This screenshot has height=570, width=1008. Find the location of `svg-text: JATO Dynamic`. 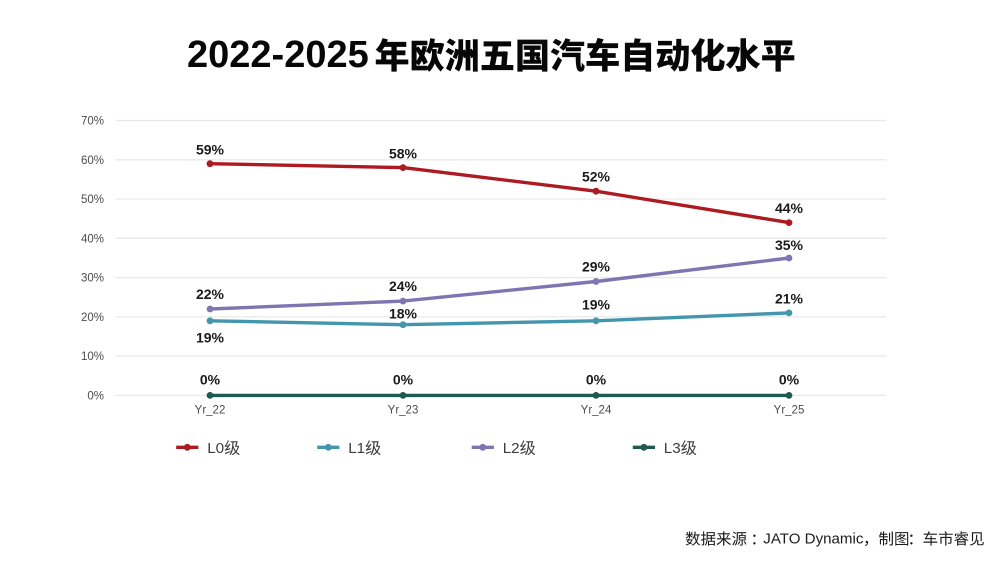

svg-text: JATO Dynamic is located at coordinates (813, 538).